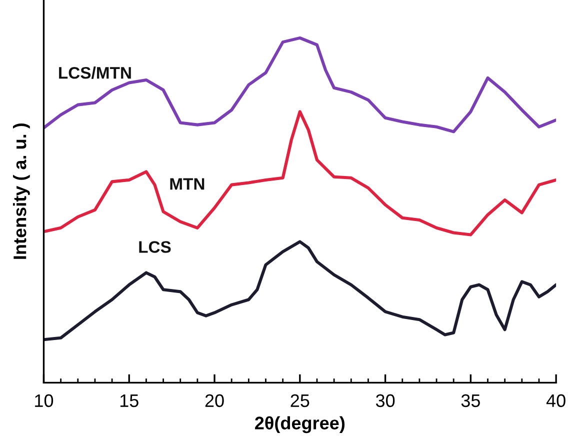  Describe the element at coordinates (129, 401) in the screenshot. I see `x-tick-label: 15` at that location.